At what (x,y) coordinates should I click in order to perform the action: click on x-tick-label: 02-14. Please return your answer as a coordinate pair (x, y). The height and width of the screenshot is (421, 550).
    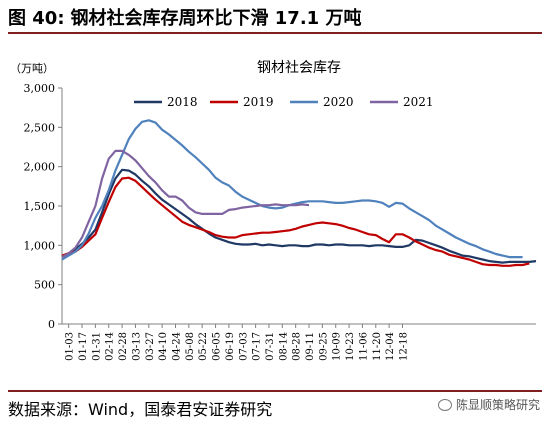
    Looking at the image, I should click on (110, 346).